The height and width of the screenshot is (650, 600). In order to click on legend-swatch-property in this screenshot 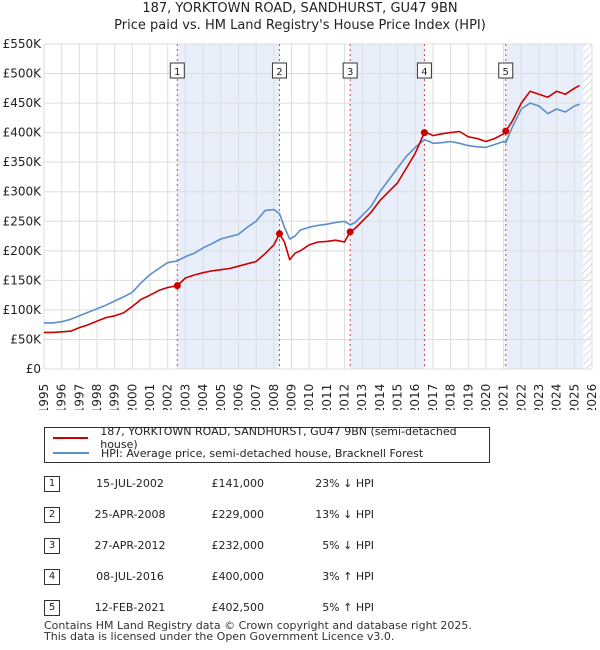, I will do `click(71, 438)`.